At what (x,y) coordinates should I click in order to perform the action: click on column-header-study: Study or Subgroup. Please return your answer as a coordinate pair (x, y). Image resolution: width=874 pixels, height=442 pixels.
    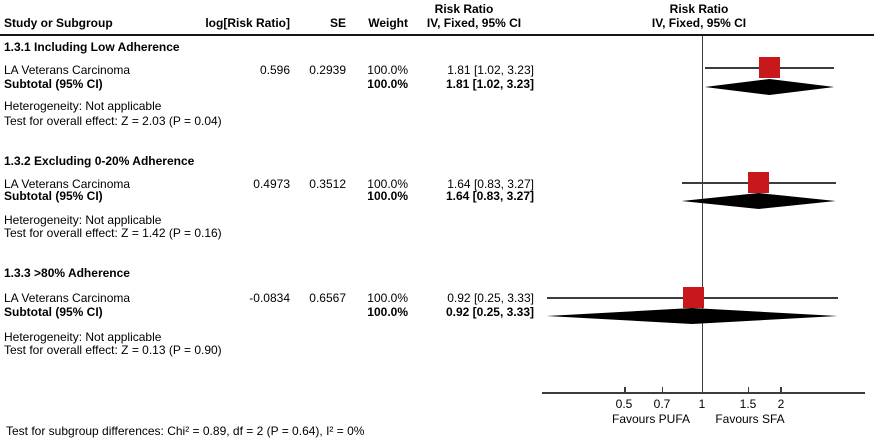
    Looking at the image, I should click on (58, 23).